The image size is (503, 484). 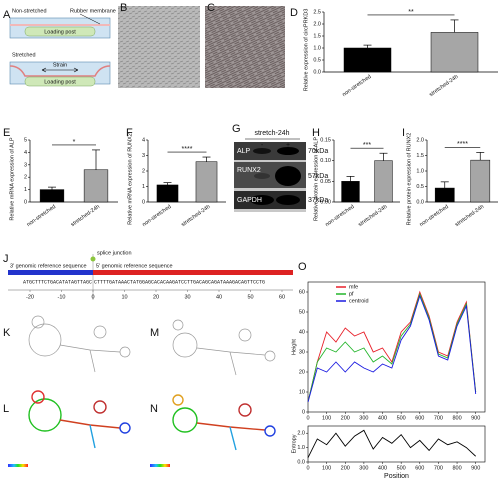 What do you see at coordinates (316, 133) in the screenshot?
I see `panel-letter: H` at bounding box center [316, 133].